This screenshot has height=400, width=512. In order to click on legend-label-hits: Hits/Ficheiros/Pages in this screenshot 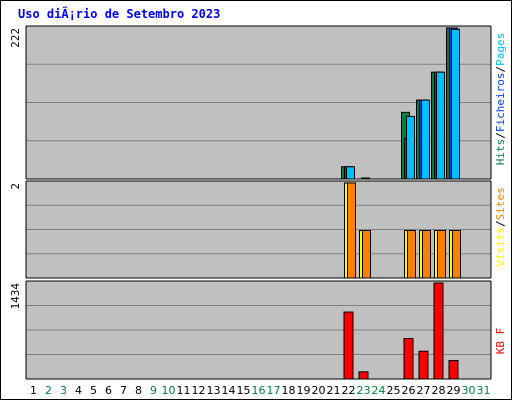, I will do `click(500, 99)`.